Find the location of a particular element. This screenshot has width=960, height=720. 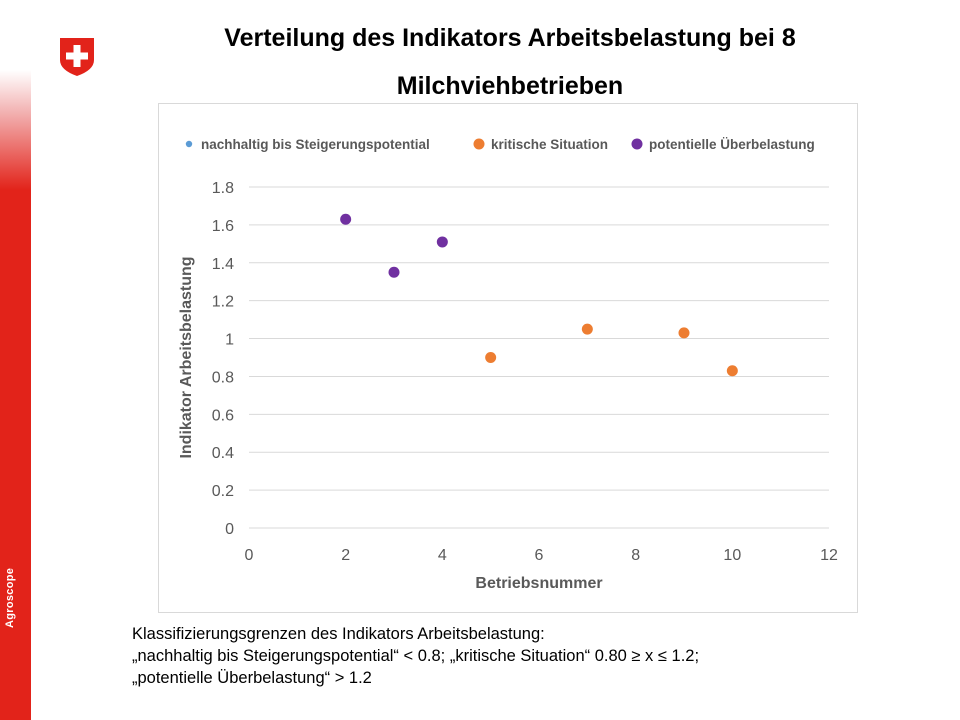

y-axis-title: Indikator Arbeitsbelastung is located at coordinates (186, 357).